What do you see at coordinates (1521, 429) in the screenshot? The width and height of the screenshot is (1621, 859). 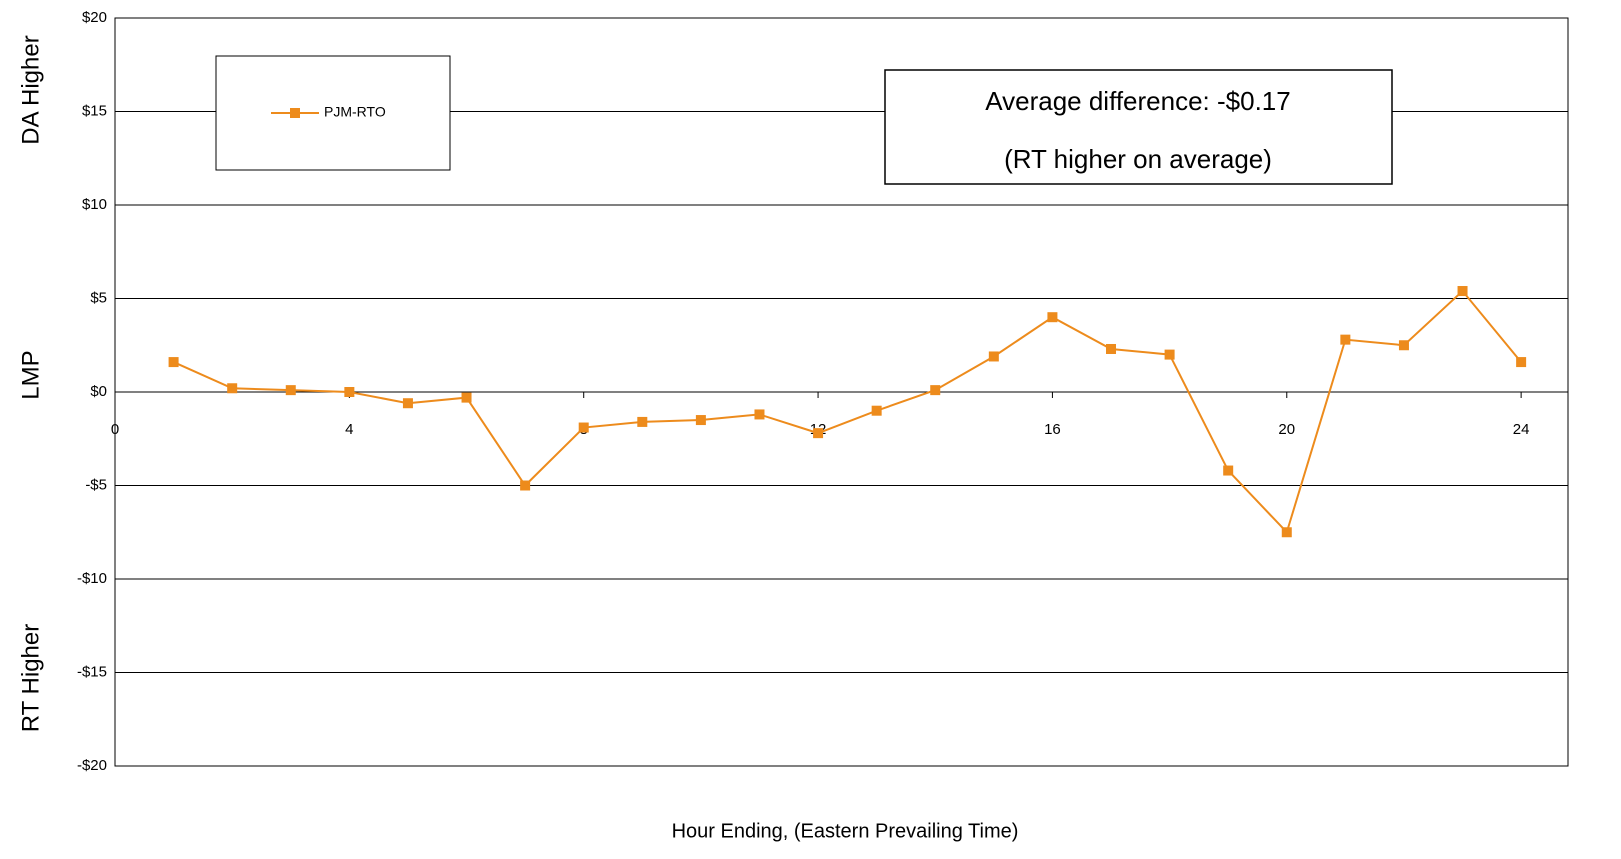 I see `x-tick-label: 24` at bounding box center [1521, 429].